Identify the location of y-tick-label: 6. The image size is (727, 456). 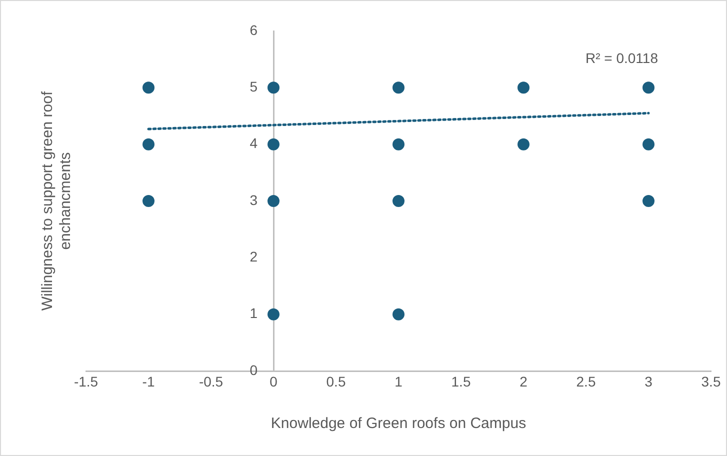
(254, 30).